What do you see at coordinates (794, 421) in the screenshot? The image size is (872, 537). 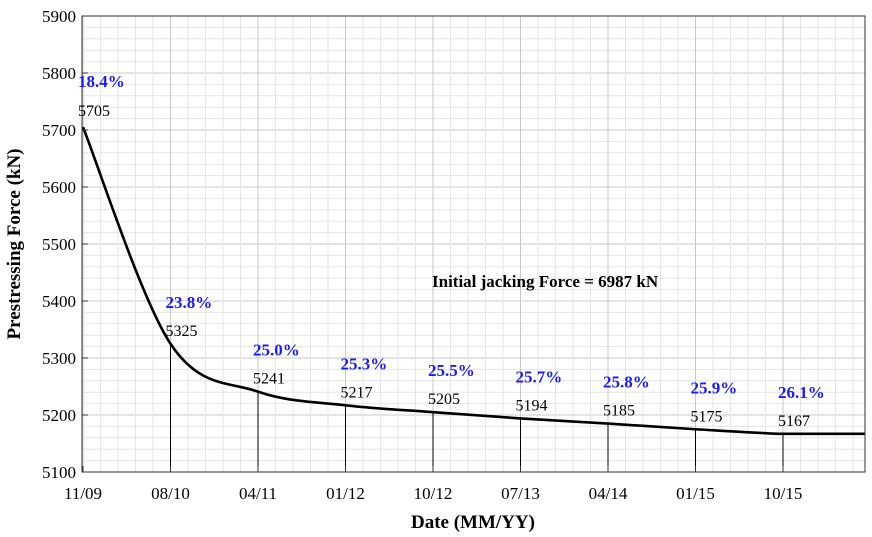 I see `value-label: 5167` at bounding box center [794, 421].